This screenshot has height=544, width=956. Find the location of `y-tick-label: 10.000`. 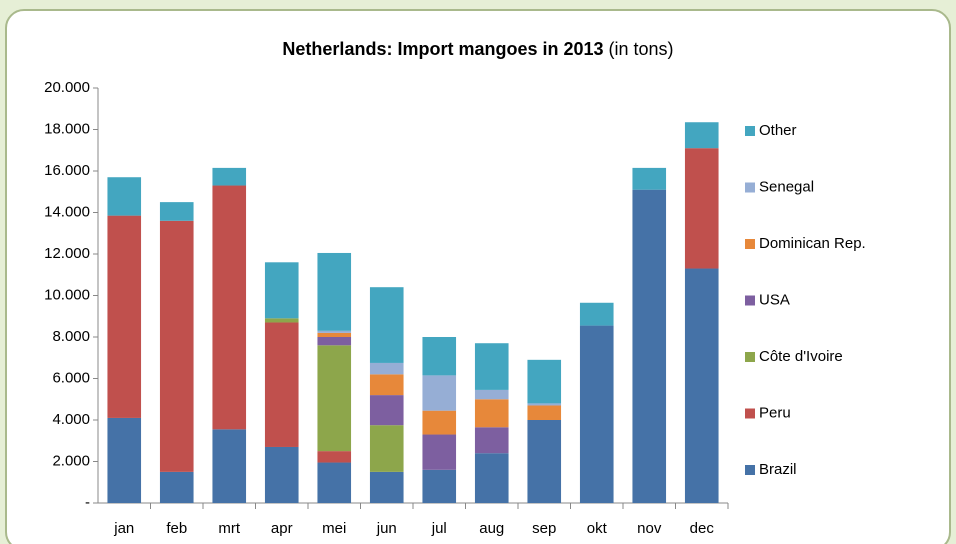

y-tick-label: 10.000 is located at coordinates (67, 294).